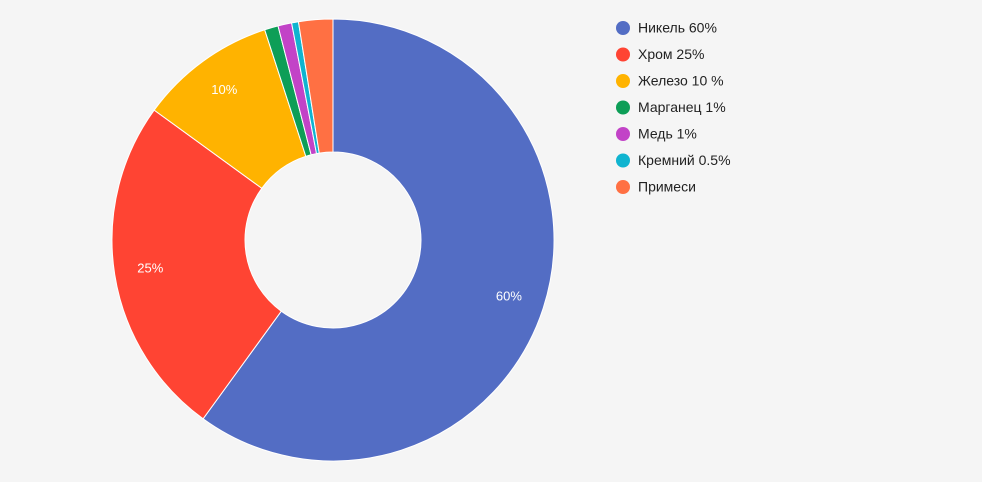  What do you see at coordinates (224, 89) in the screenshot?
I see `data-label: 10%` at bounding box center [224, 89].